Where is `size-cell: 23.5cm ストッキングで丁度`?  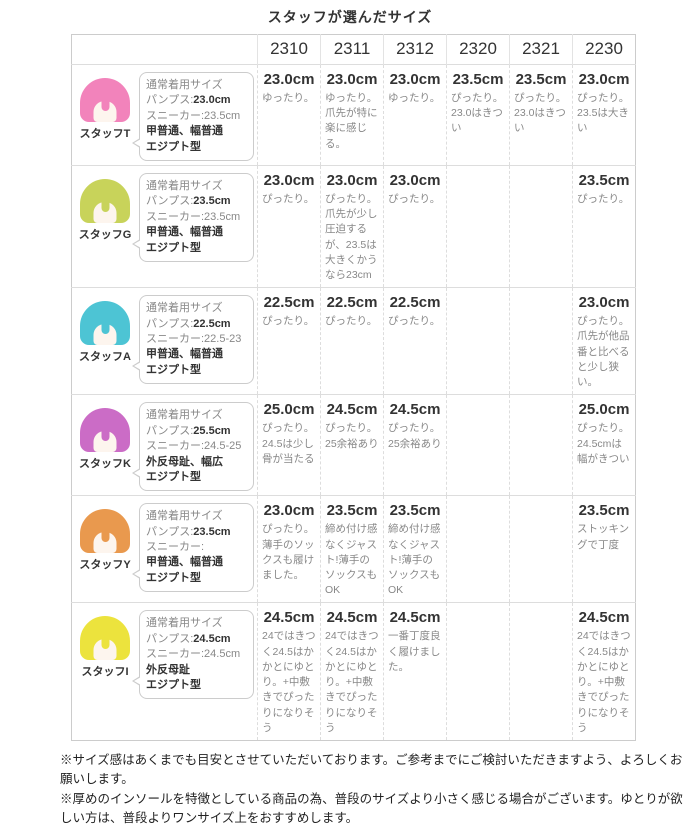
size-cell: 23.5cm ストッキングで丁度 is located at coordinates (604, 549).